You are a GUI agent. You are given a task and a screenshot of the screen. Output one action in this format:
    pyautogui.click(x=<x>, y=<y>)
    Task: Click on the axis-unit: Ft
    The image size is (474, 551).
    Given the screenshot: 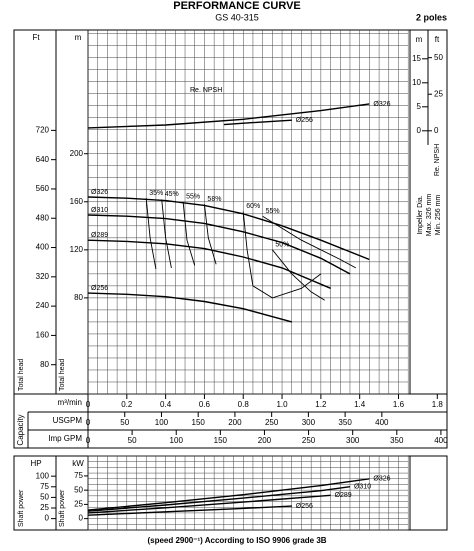 What is the action you would take?
    pyautogui.click(x=36, y=37)
    